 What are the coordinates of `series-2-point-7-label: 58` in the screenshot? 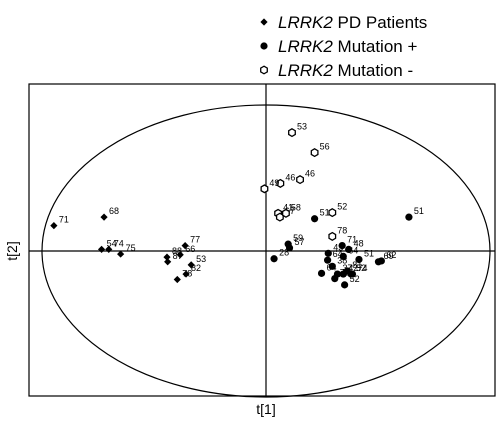 It's located at (296, 207).